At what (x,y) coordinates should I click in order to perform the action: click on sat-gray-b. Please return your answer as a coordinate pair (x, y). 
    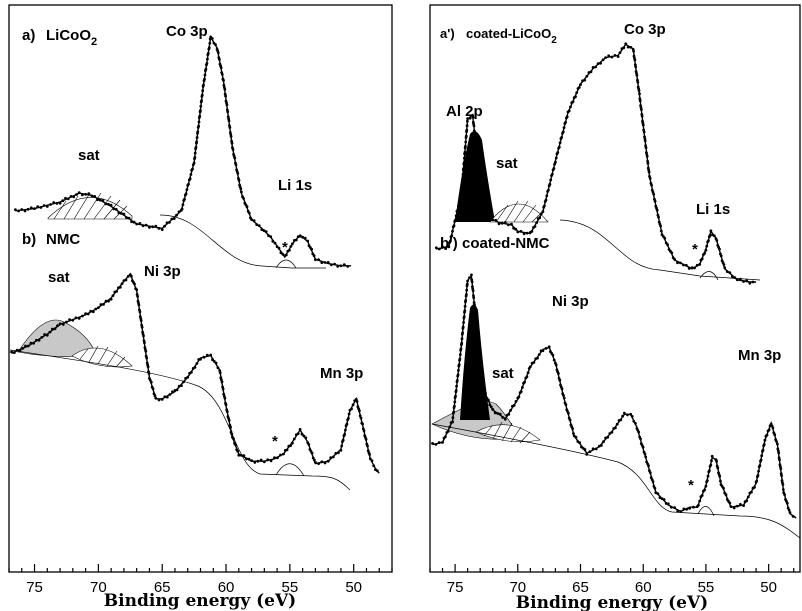
    Looking at the image, I should click on (57, 338).